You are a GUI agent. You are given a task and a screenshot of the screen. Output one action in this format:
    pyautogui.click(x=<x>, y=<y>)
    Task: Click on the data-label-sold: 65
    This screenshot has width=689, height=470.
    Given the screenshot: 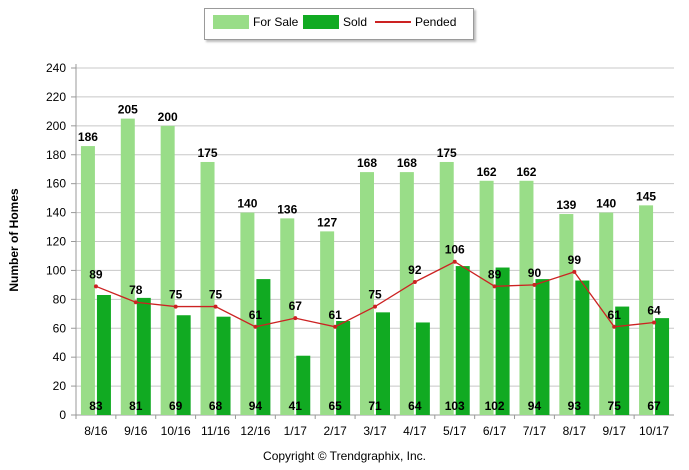 What is the action you would take?
    pyautogui.click(x=335, y=406)
    